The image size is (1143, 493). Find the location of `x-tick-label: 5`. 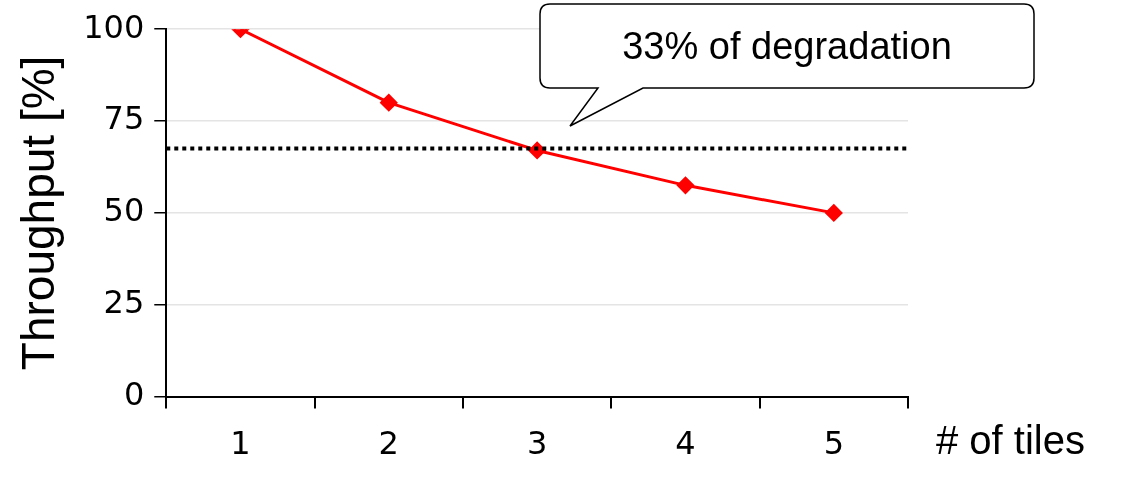

x-tick-label: 5 is located at coordinates (834, 443).